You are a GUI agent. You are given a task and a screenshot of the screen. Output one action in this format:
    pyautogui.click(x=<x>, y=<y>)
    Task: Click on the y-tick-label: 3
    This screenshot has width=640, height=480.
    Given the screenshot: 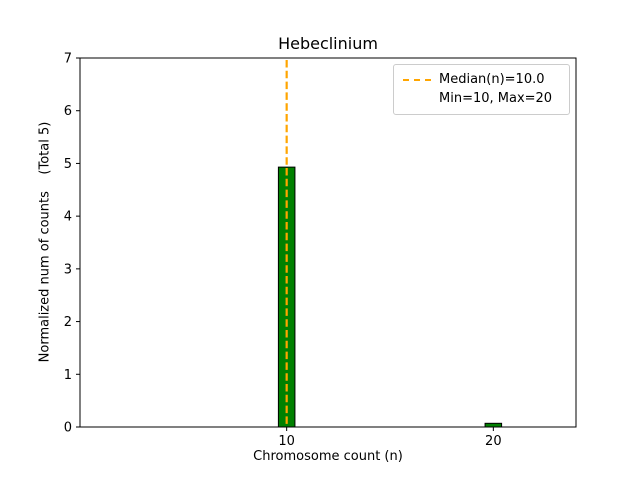 What is the action you would take?
    pyautogui.click(x=68, y=269)
    